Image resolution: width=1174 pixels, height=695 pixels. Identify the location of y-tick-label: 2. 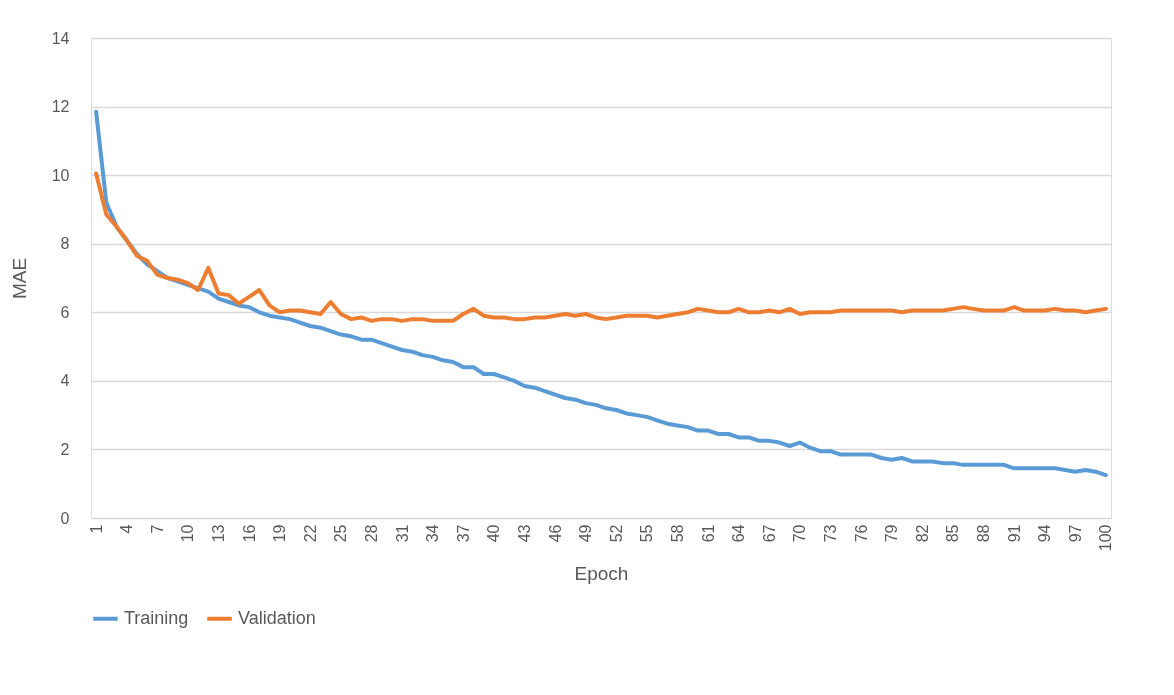
(65, 449).